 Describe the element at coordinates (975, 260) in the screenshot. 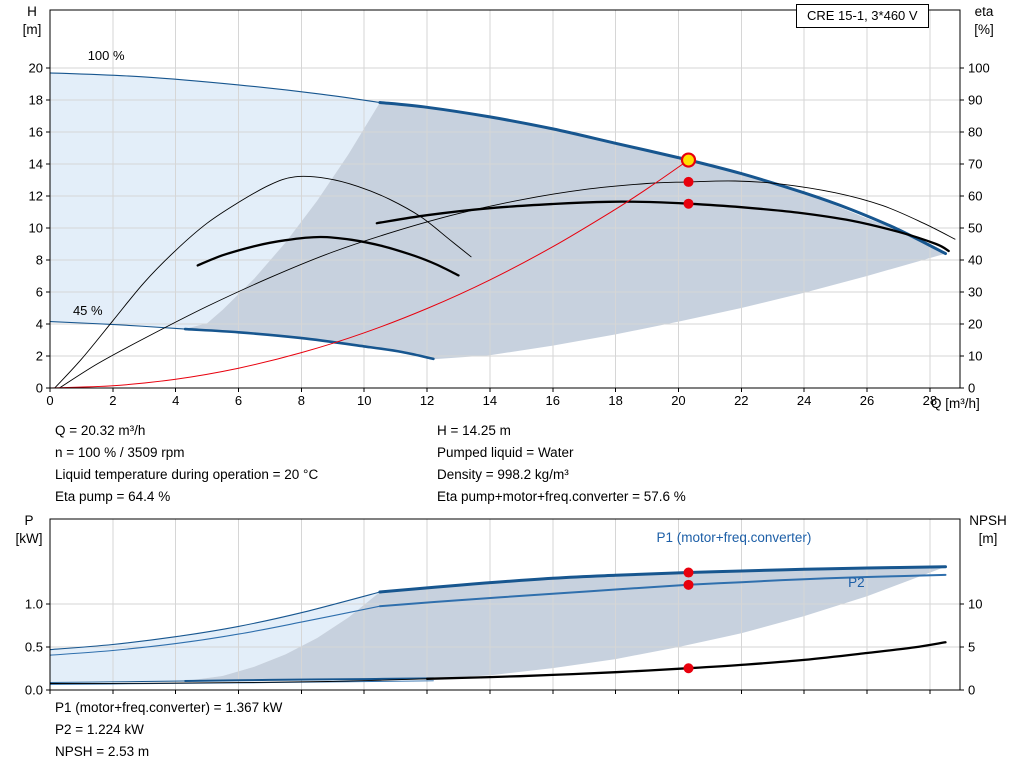

I see `svg-text: 40` at that location.